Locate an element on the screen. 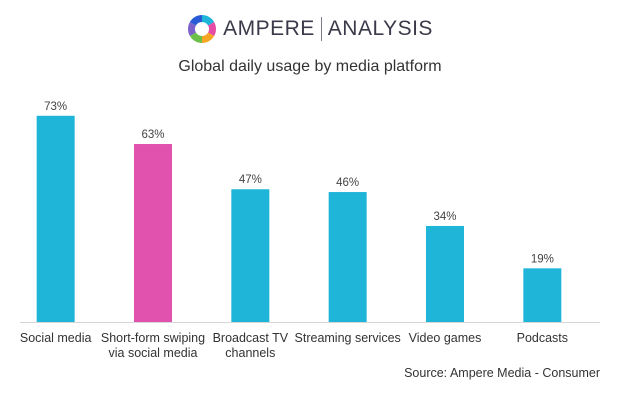 The height and width of the screenshot is (402, 620). ampere-logo-icon is located at coordinates (202, 29).